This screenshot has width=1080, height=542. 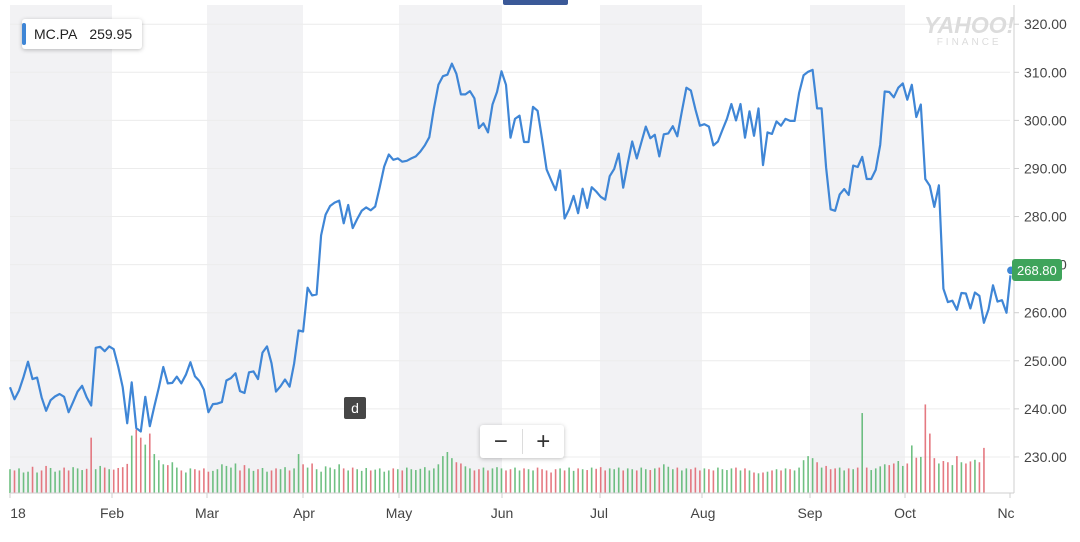 I want to click on y-tick-label: 310.00, so click(x=1045, y=72).